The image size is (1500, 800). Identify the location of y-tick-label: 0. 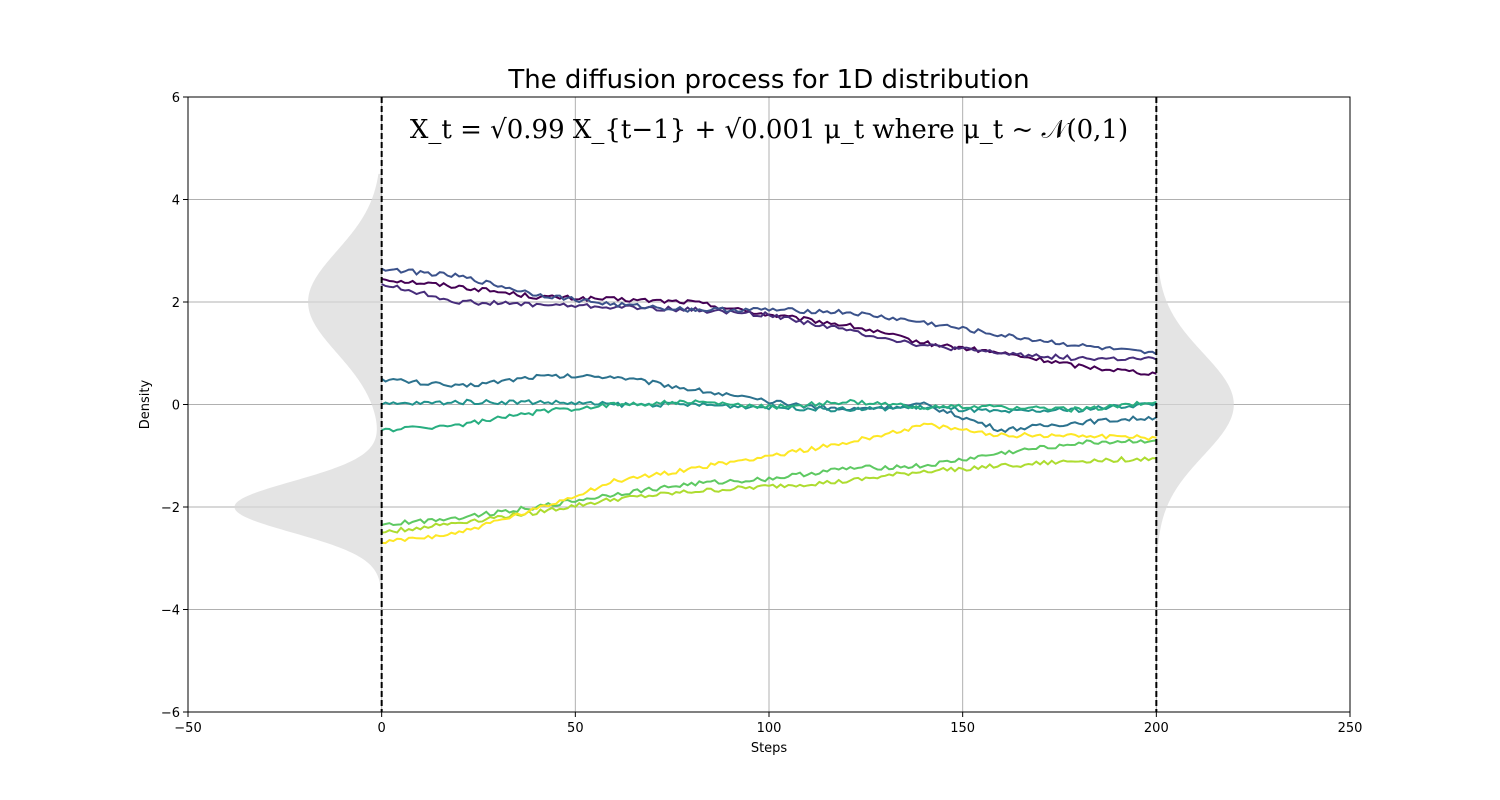
(176, 406).